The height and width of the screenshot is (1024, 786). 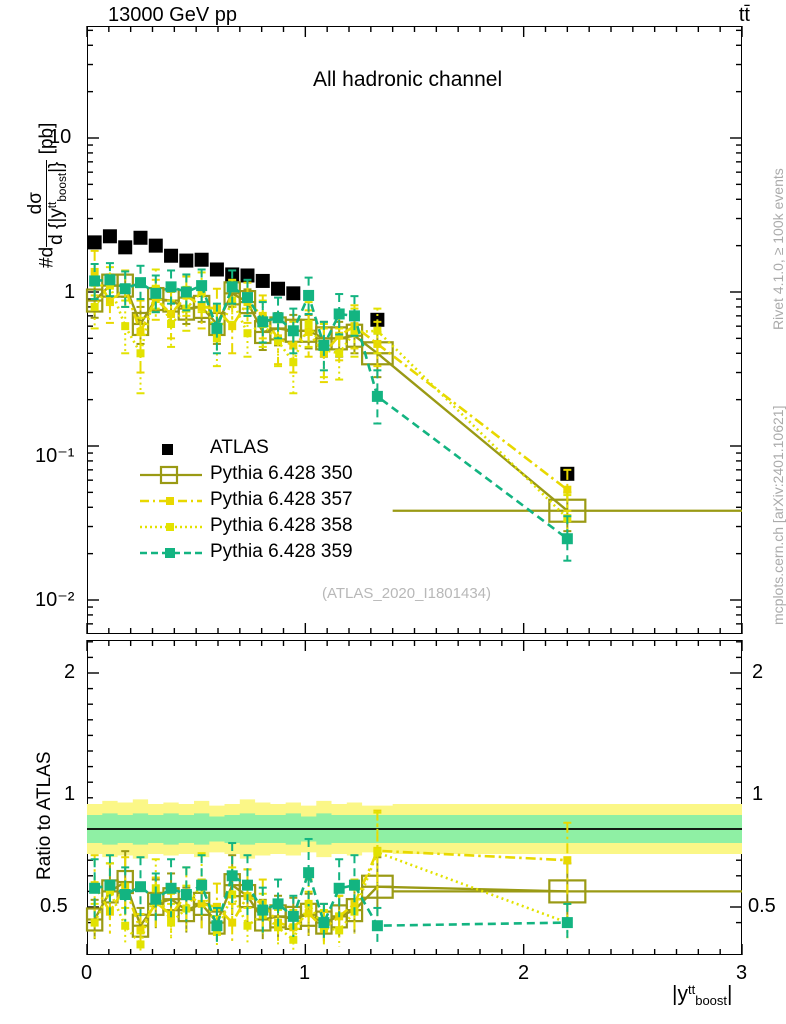 What do you see at coordinates (711, 1001) in the screenshot?
I see `x-axis-label-sub: boost` at bounding box center [711, 1001].